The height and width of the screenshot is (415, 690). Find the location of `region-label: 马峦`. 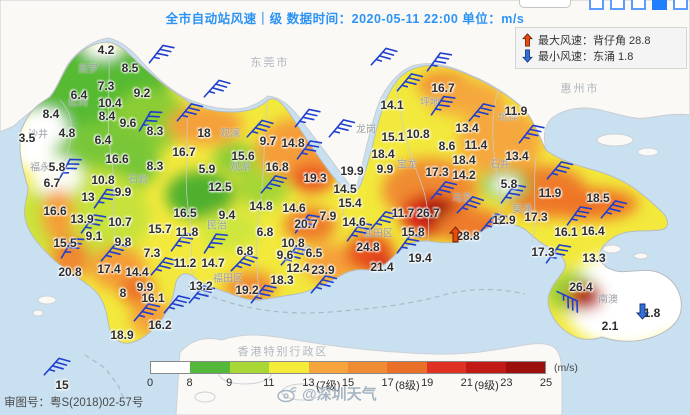

region-label: 马峦 is located at coordinates (462, 199).